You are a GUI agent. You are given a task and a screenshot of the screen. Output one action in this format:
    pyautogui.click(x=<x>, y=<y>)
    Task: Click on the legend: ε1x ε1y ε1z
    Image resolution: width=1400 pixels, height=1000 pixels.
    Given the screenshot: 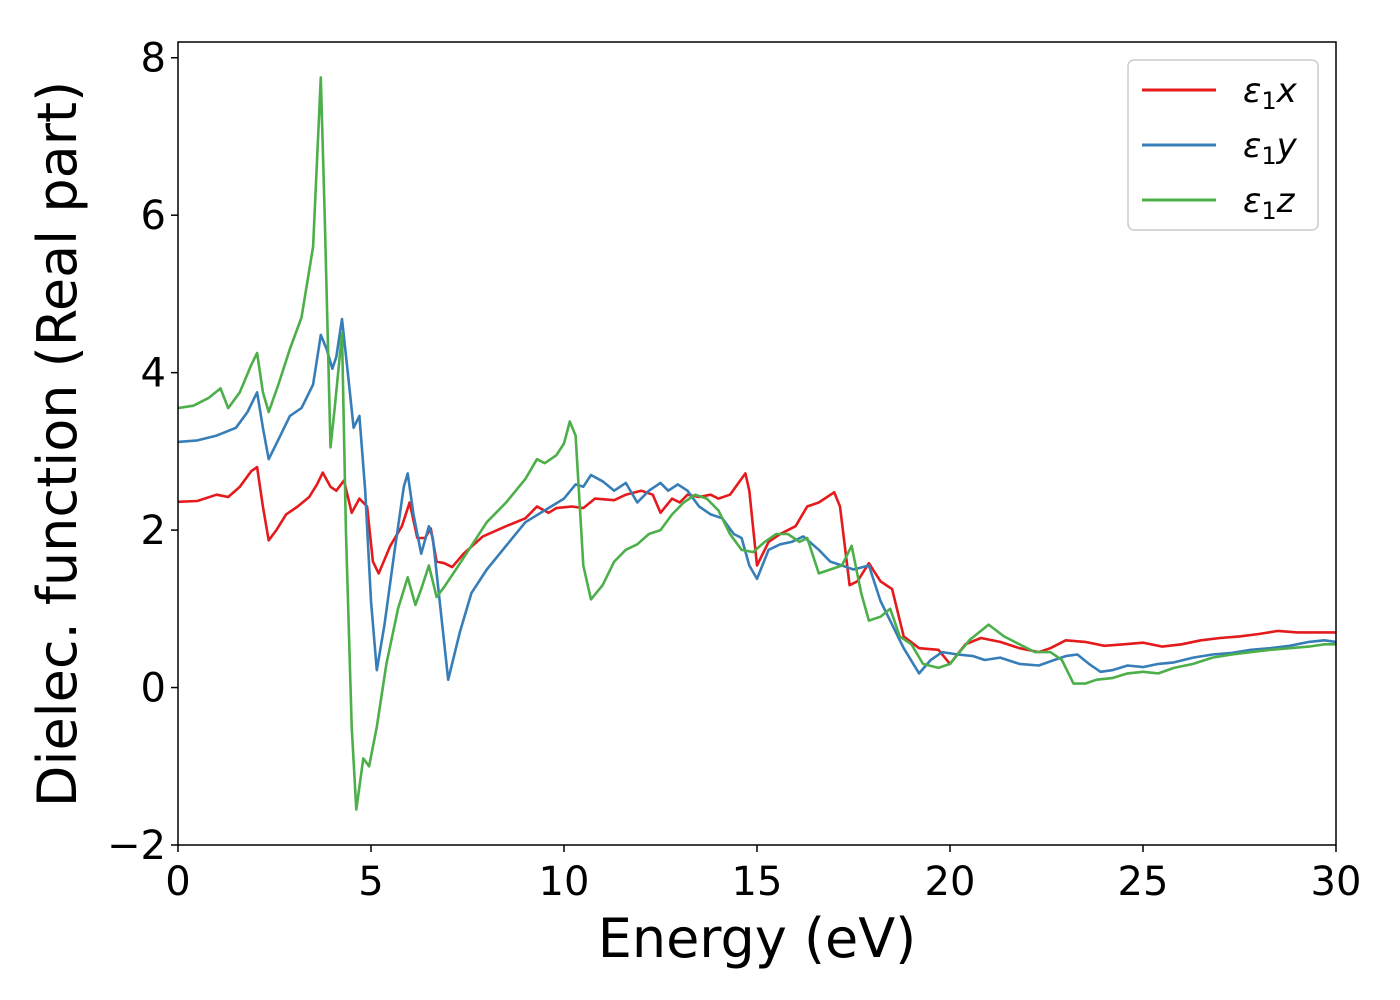 What is the action you would take?
    pyautogui.click(x=1223, y=145)
    